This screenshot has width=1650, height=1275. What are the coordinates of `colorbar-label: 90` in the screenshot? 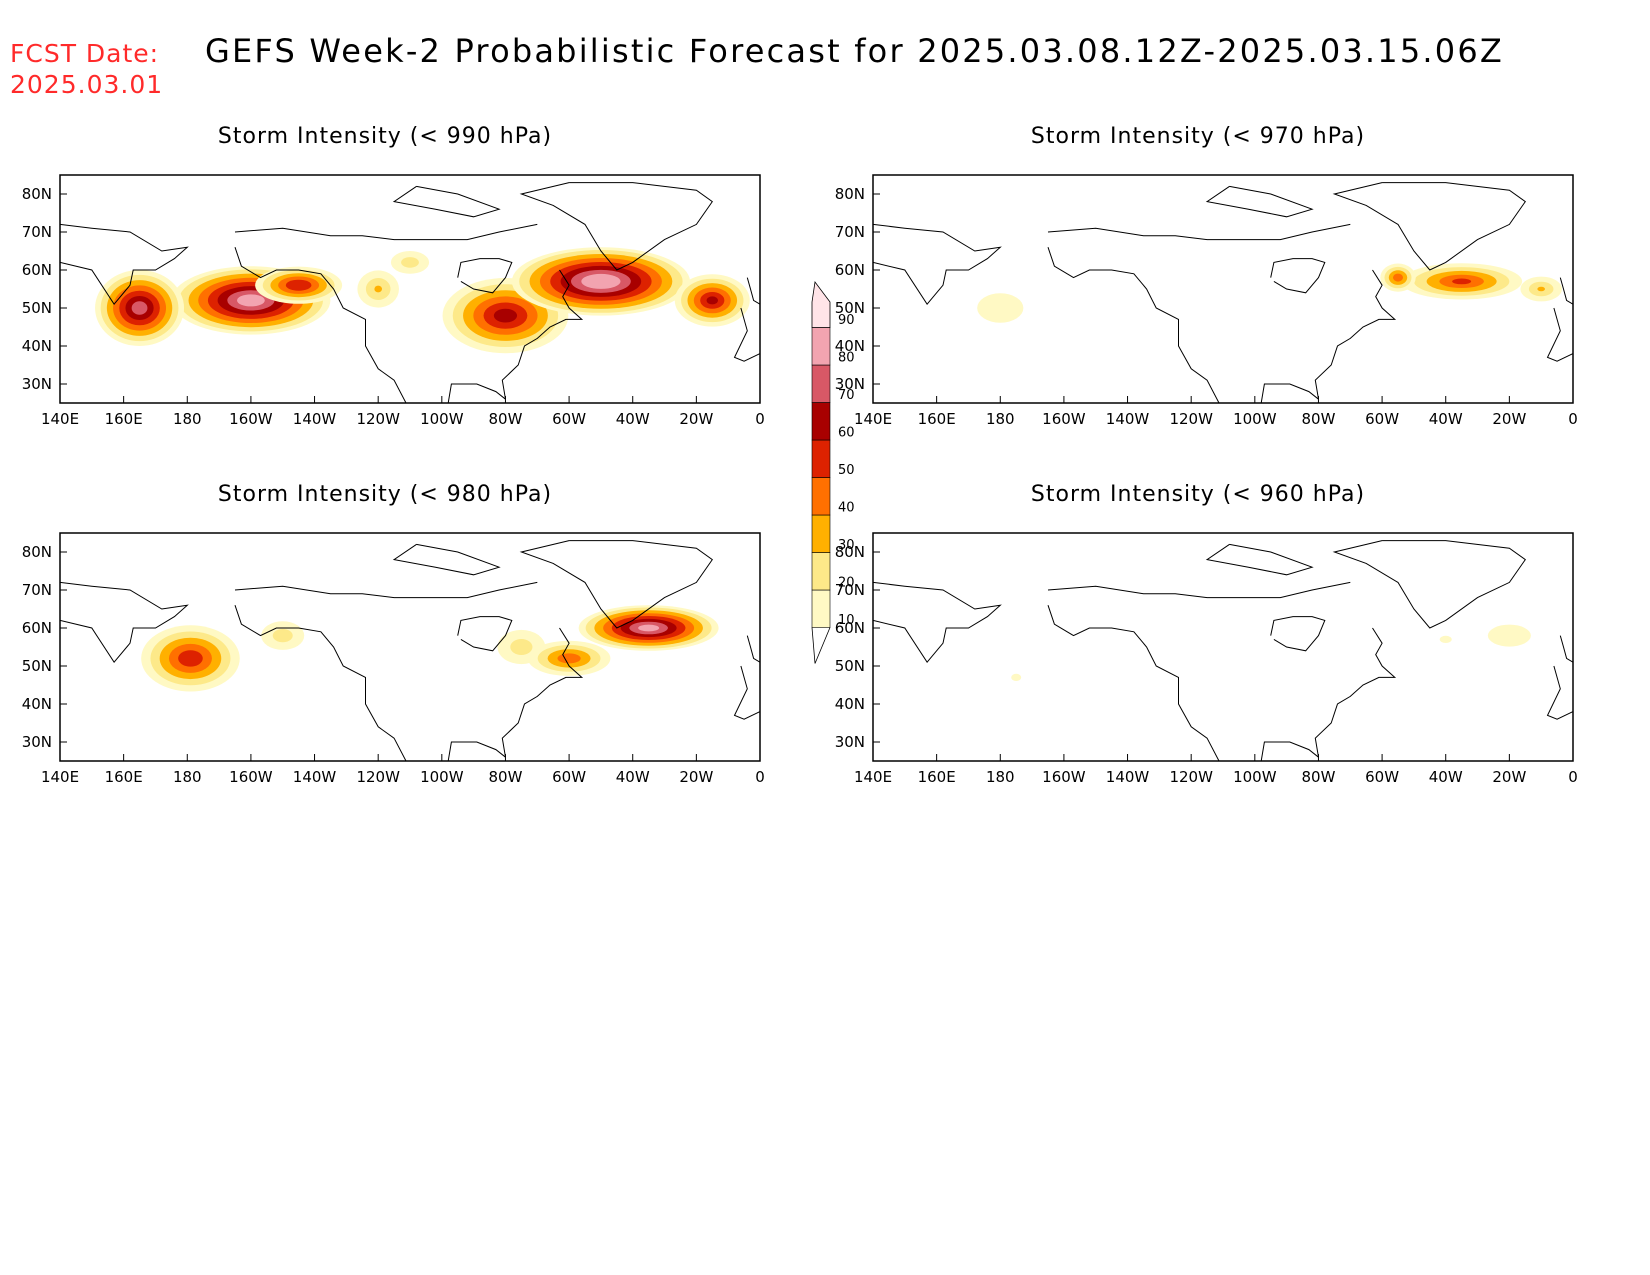 It's located at (846, 320).